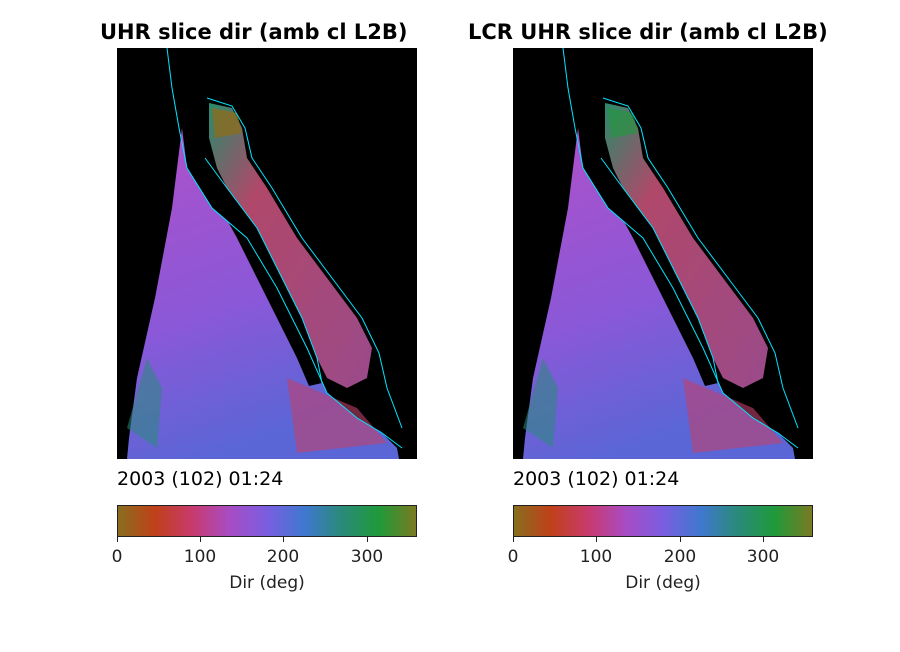 The image size is (900, 652). Describe the element at coordinates (200, 479) in the screenshot. I see `left-timestamp: 2003 (102) 01:24` at that location.